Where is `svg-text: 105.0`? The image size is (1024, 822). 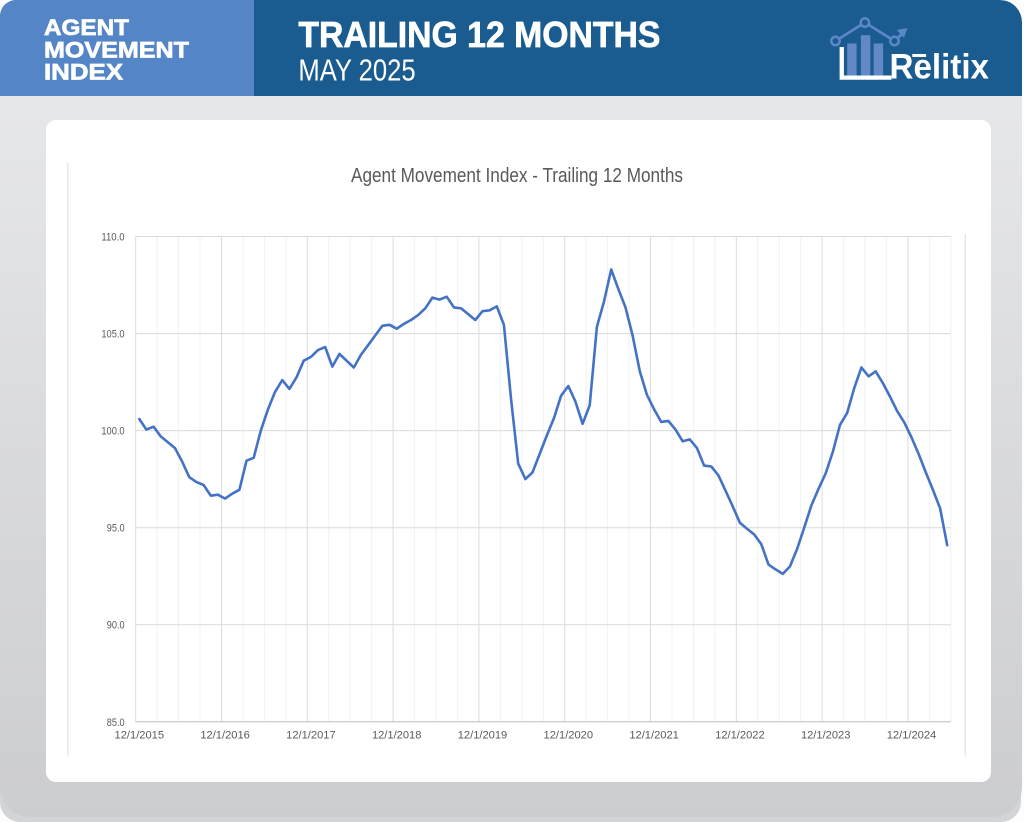 svg-text: 105.0 is located at coordinates (112, 335).